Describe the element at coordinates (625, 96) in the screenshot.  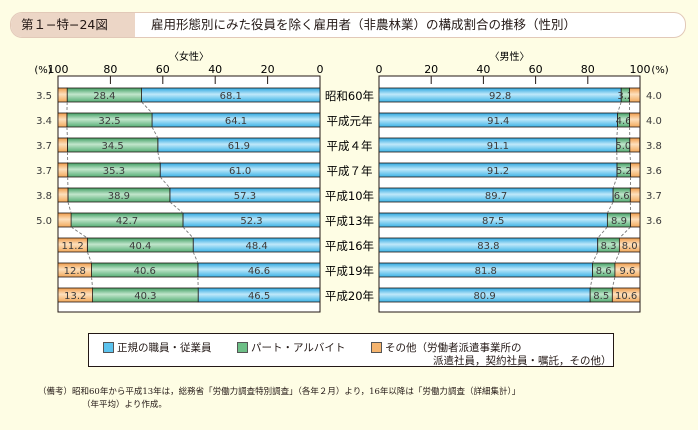
I see `data-label-part_time: 3.2` at that location.